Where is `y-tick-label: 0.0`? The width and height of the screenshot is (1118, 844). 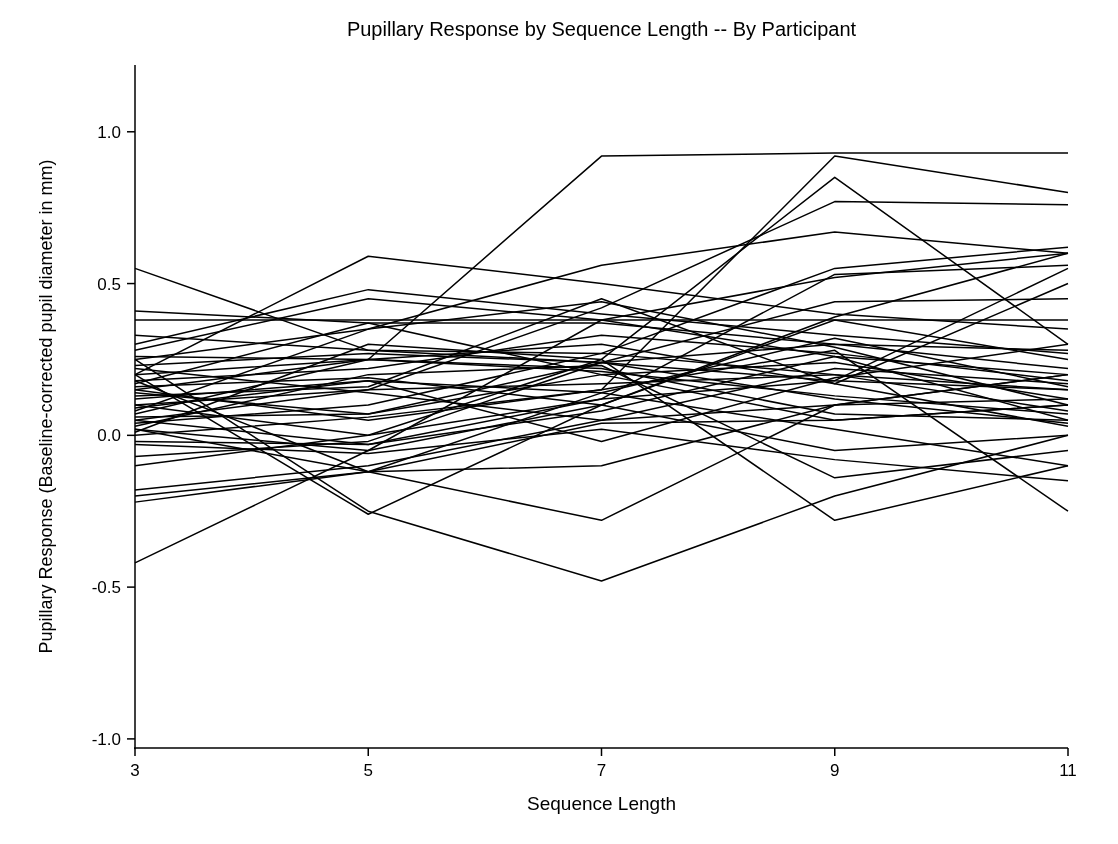 y-tick-label: 0.0 is located at coordinates (109, 436).